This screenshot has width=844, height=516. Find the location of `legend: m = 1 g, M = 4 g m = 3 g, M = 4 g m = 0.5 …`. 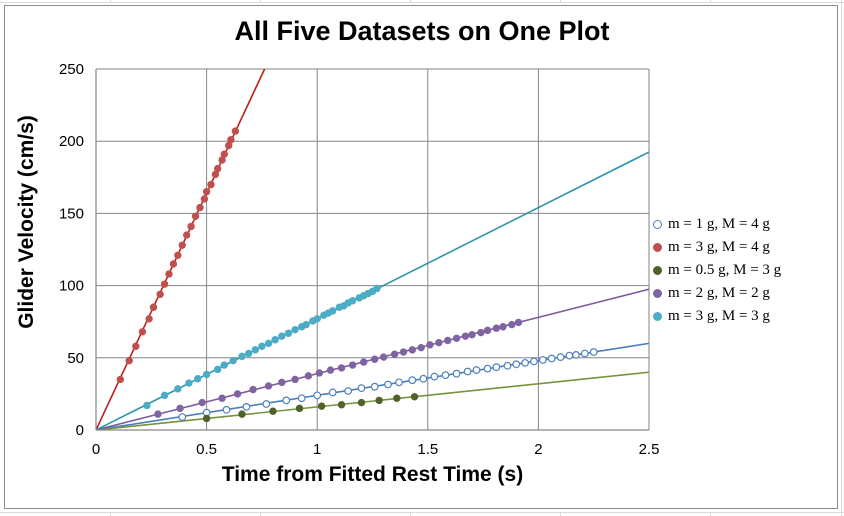

legend: m = 1 g, M = 4 g m = 3 g, M = 4 g m = 0.5 … is located at coordinates (743, 270).